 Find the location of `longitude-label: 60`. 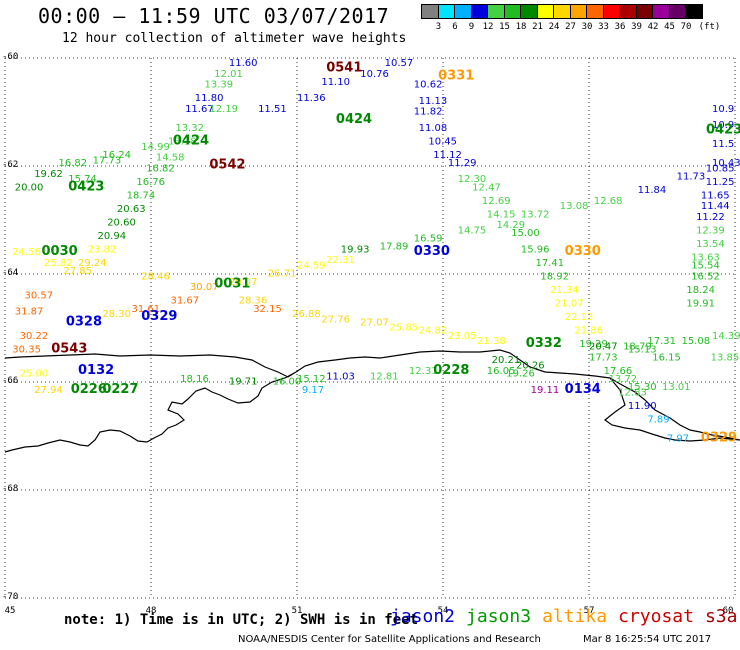

longitude-label: 60 is located at coordinates (728, 611).